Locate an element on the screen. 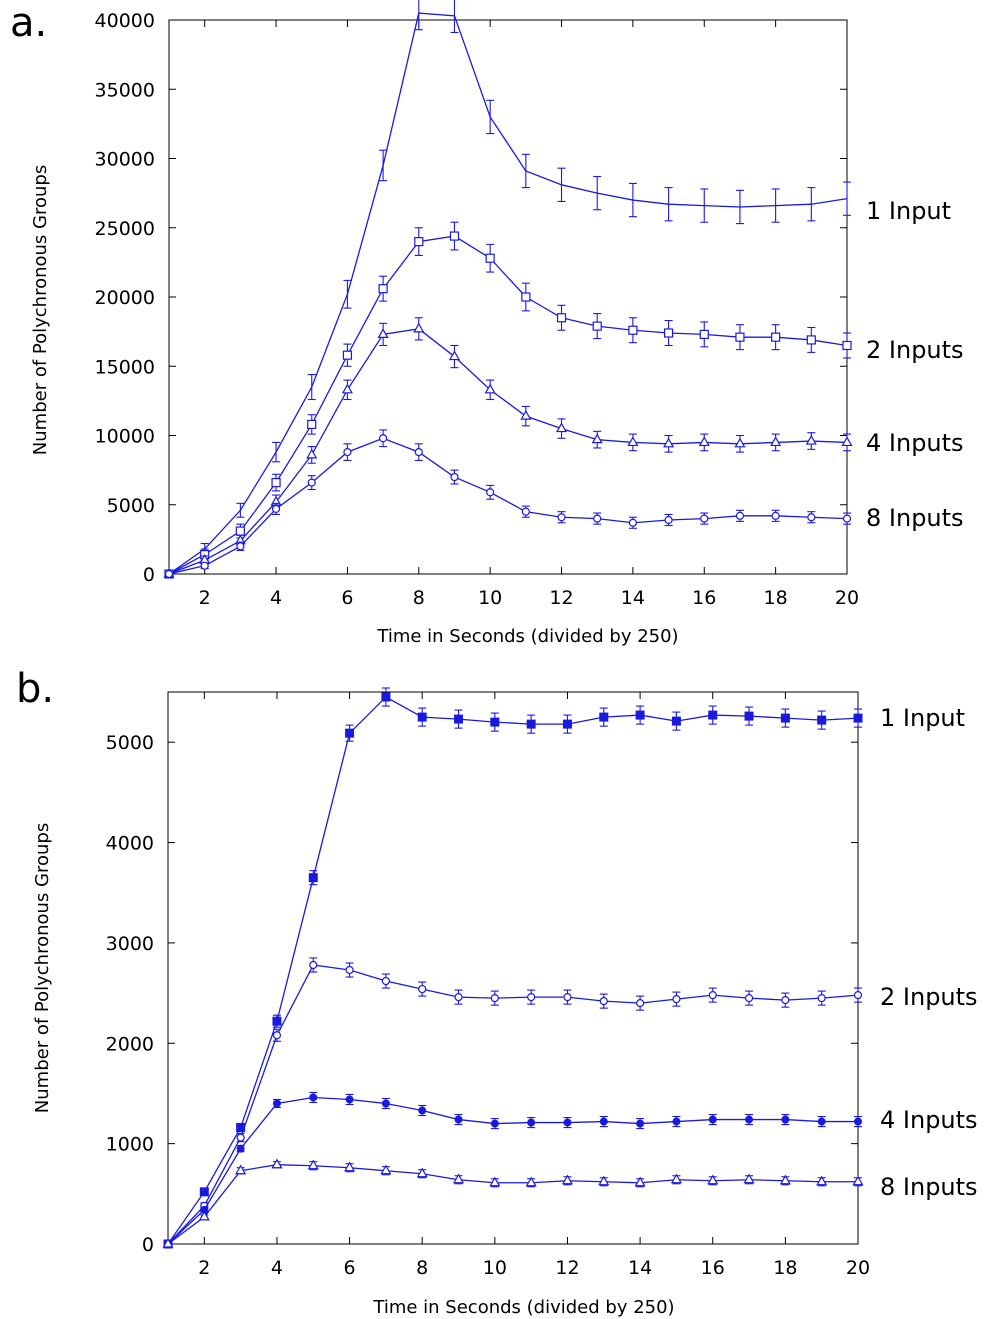  panel-b-y-tick-label: 2000 is located at coordinates (130, 1044).